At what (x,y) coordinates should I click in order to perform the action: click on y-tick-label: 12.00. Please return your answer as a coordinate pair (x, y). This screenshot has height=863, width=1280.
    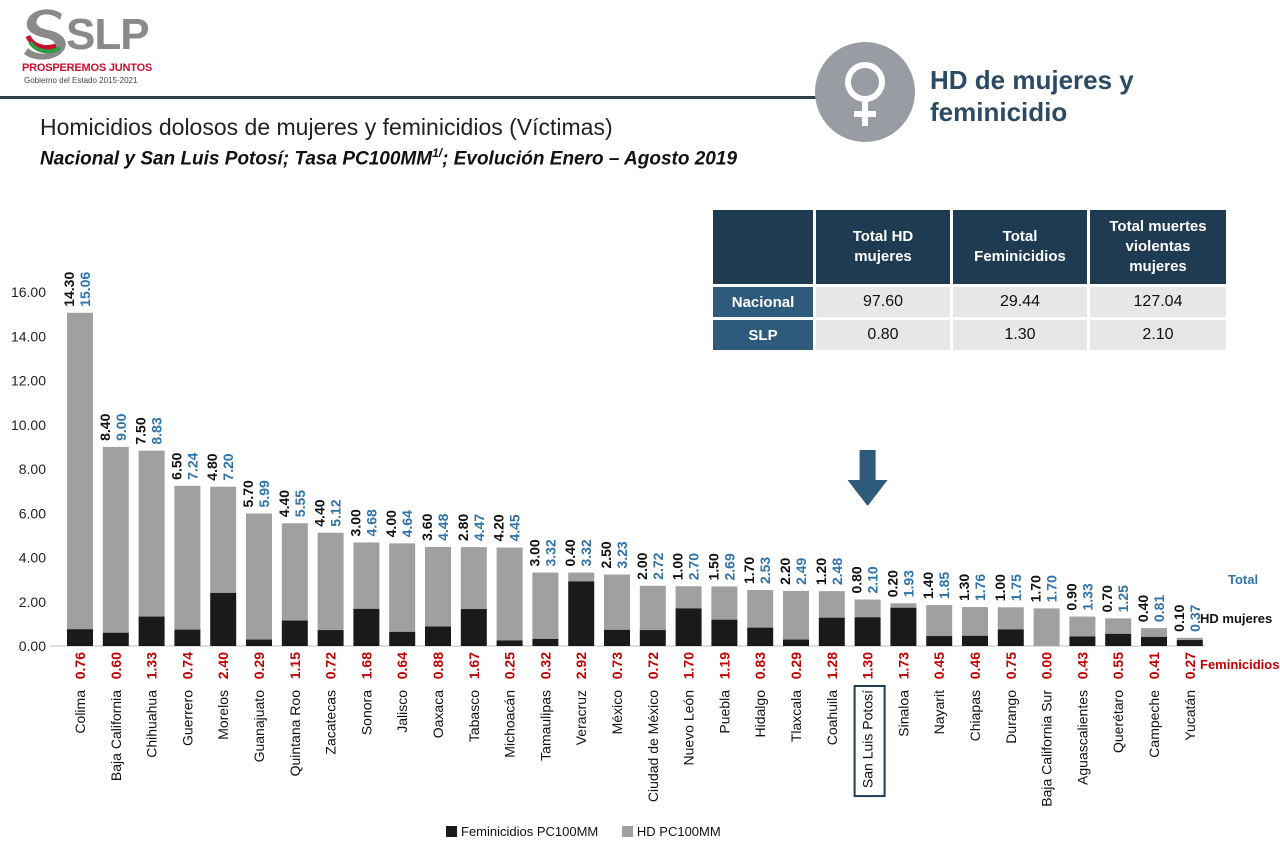
    Looking at the image, I should click on (28, 381).